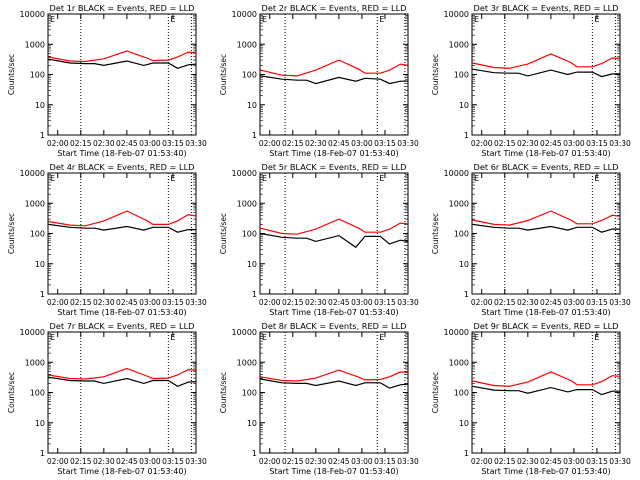 The height and width of the screenshot is (480, 640). What do you see at coordinates (546, 167) in the screenshot?
I see `panel-title: Det 6r BLACK = Events, RED = LLD` at bounding box center [546, 167].